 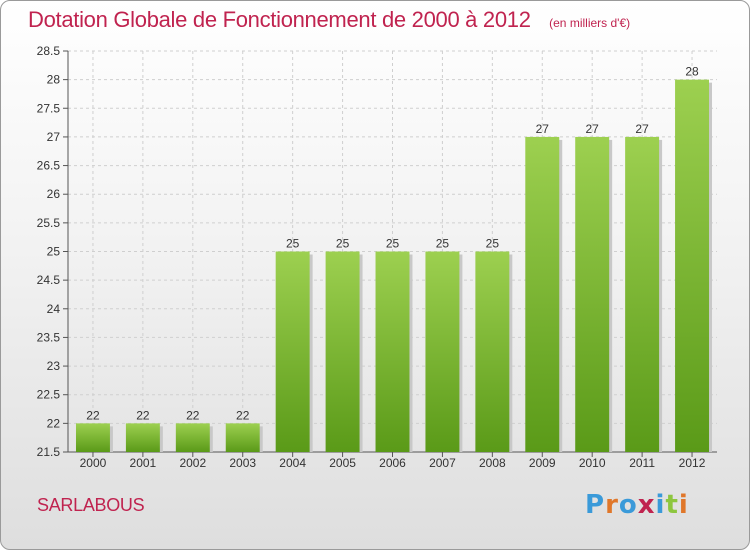 I want to click on x-tick-label-2012: 2012, so click(x=692, y=463).